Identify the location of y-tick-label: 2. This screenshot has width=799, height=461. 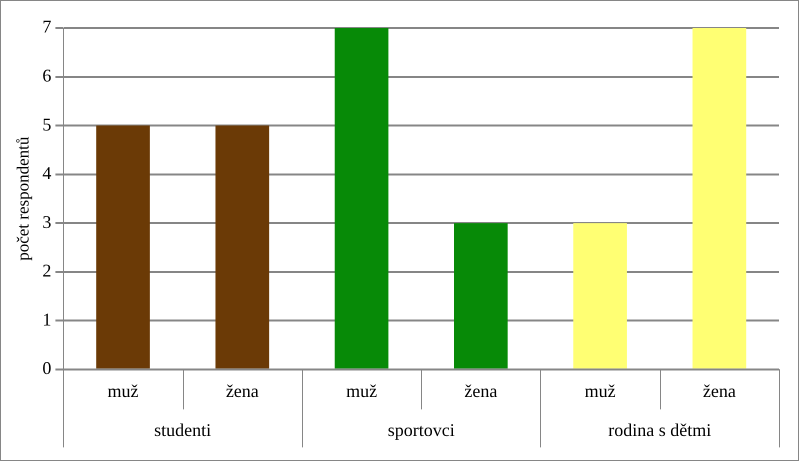
(47, 270).